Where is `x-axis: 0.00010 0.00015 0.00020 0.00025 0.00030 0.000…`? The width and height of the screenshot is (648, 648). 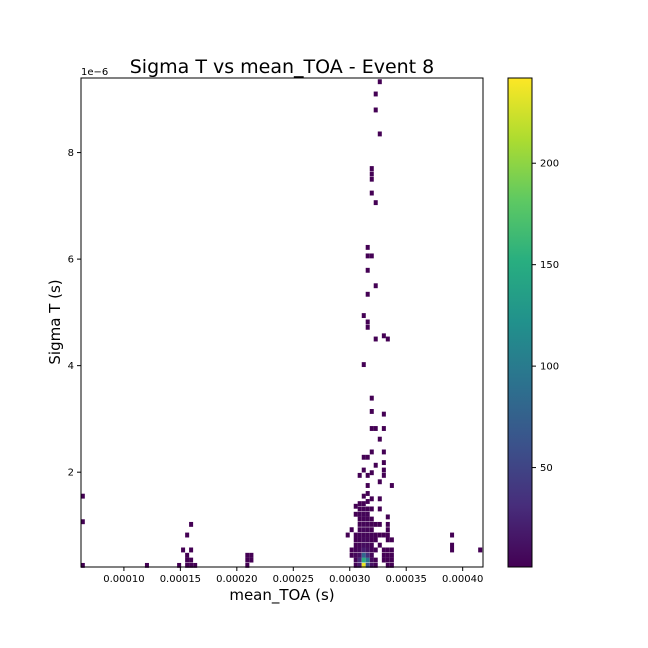 x-axis: 0.00010 0.00015 0.00020 0.00025 0.00030 0.000… is located at coordinates (293, 576).